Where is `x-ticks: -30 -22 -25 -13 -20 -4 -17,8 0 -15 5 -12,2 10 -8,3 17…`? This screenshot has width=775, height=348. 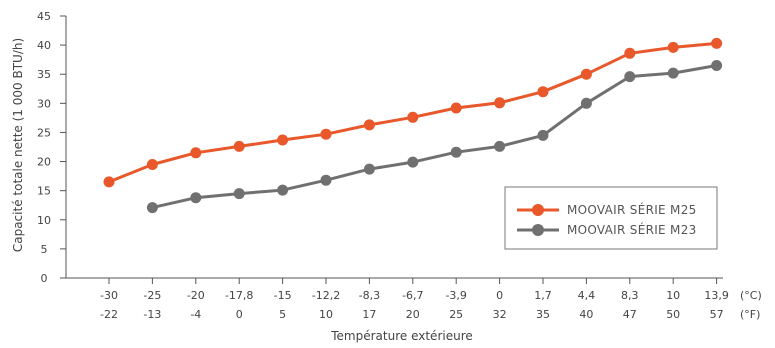
x-ticks: -30 -22 -25 -13 -20 -4 -17,8 0 -15 5 -12,2 10 -8,3 17… is located at coordinates (431, 299).